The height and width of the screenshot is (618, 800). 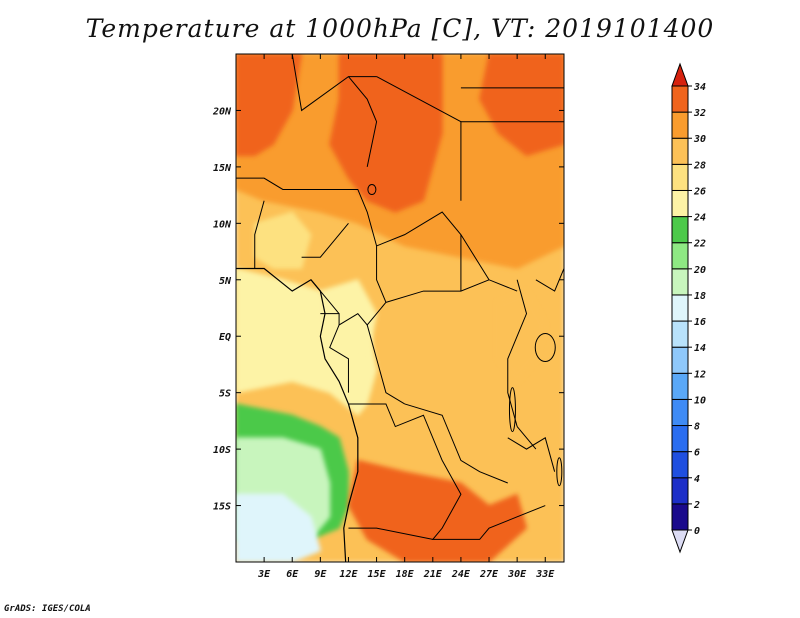 What do you see at coordinates (680, 74) in the screenshot?
I see `colorbar-arrow-high` at bounding box center [680, 74].